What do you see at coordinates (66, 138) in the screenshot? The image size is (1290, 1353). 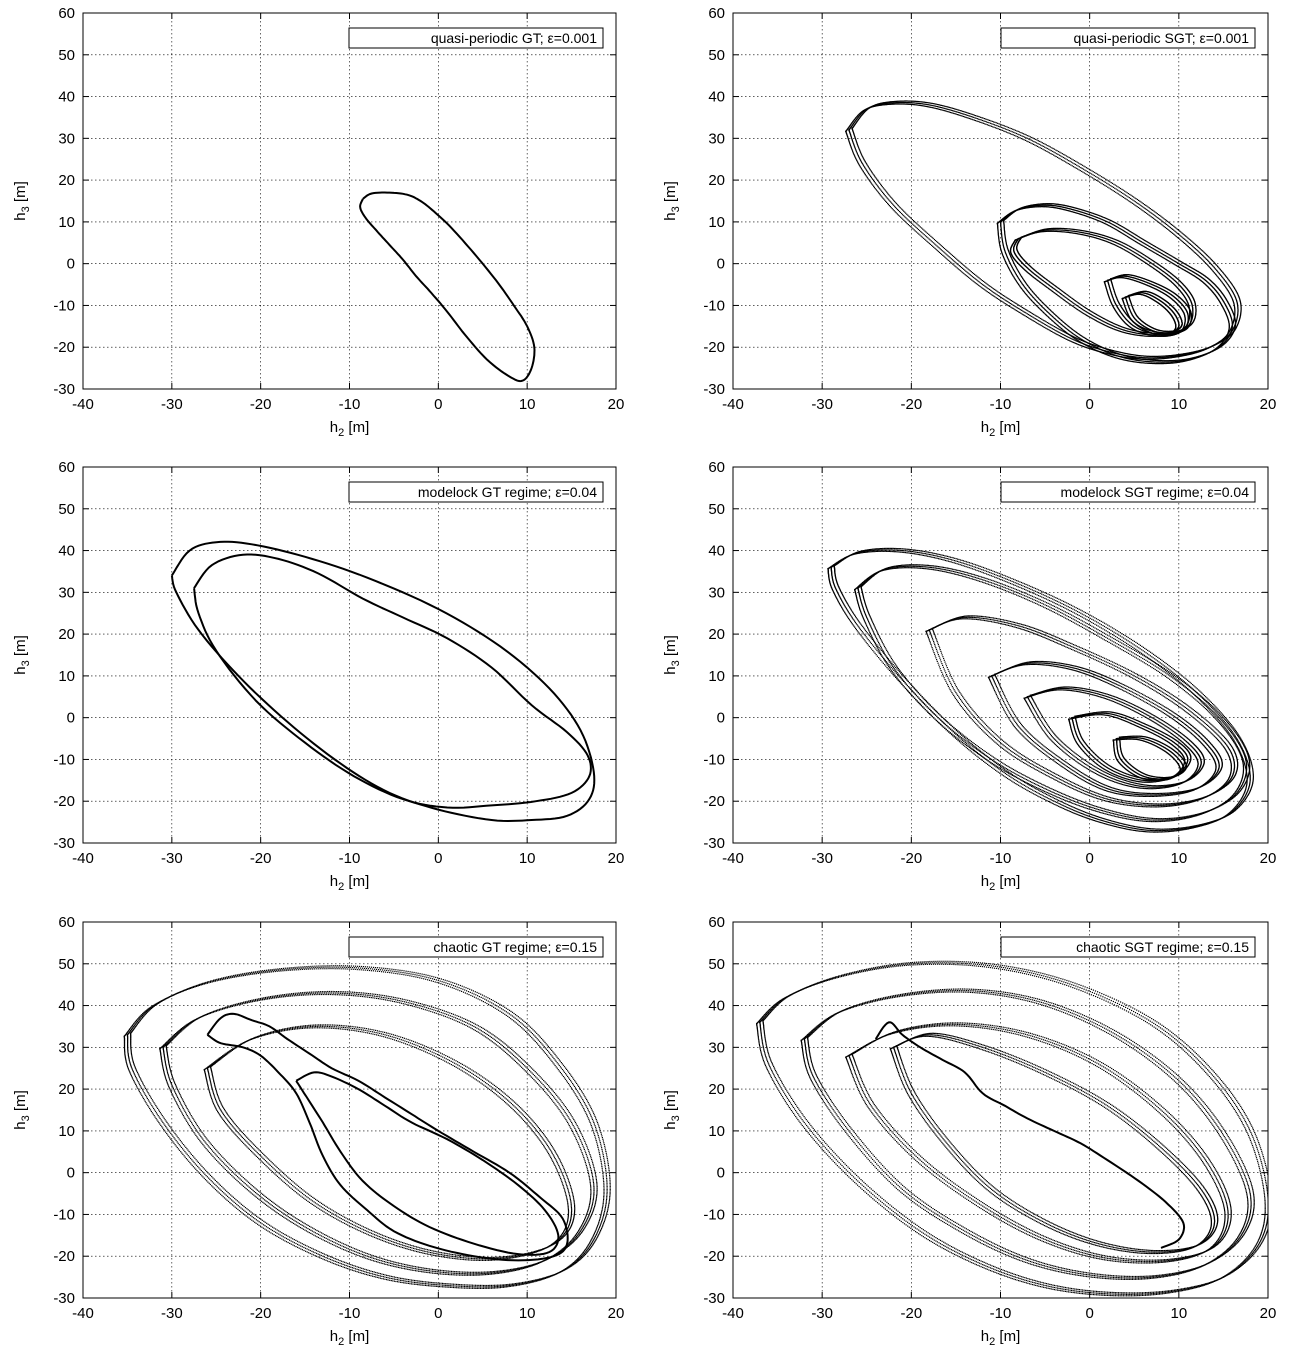 I see `y-tick-label: 30` at bounding box center [66, 138].